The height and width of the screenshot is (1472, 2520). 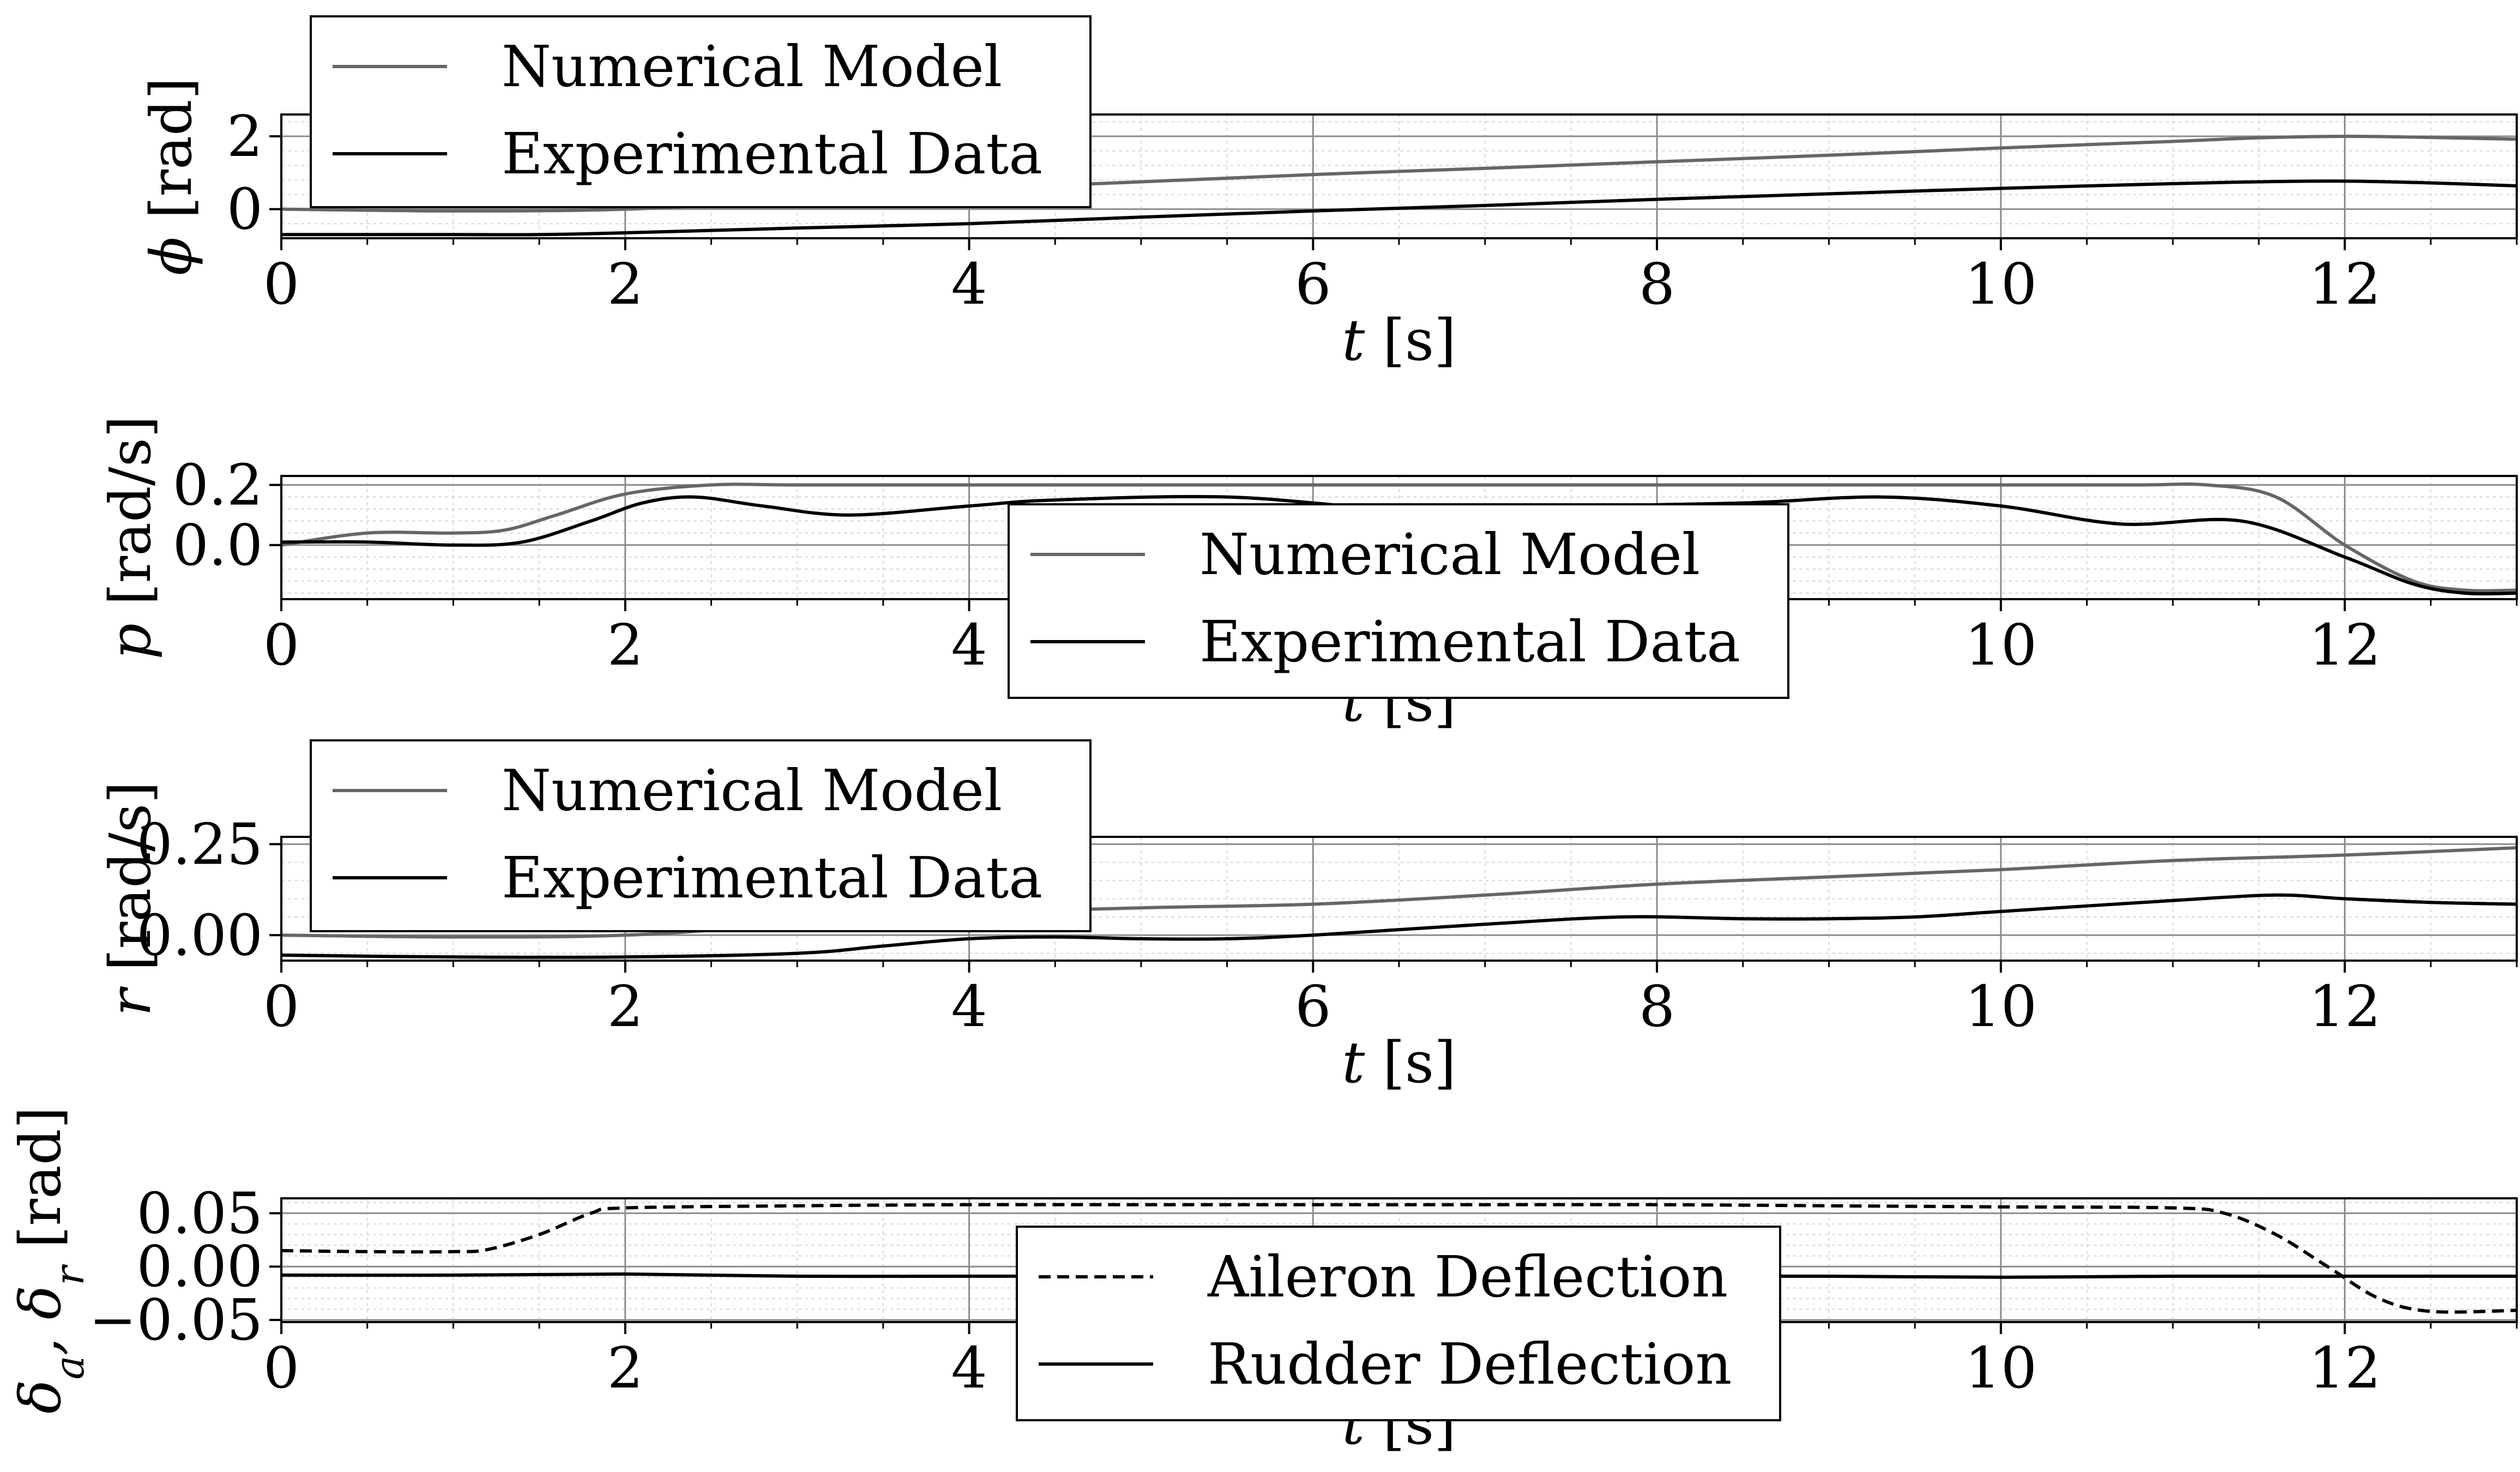 What do you see at coordinates (199, 844) in the screenshot?
I see `y-tick-label: 0.25` at bounding box center [199, 844].